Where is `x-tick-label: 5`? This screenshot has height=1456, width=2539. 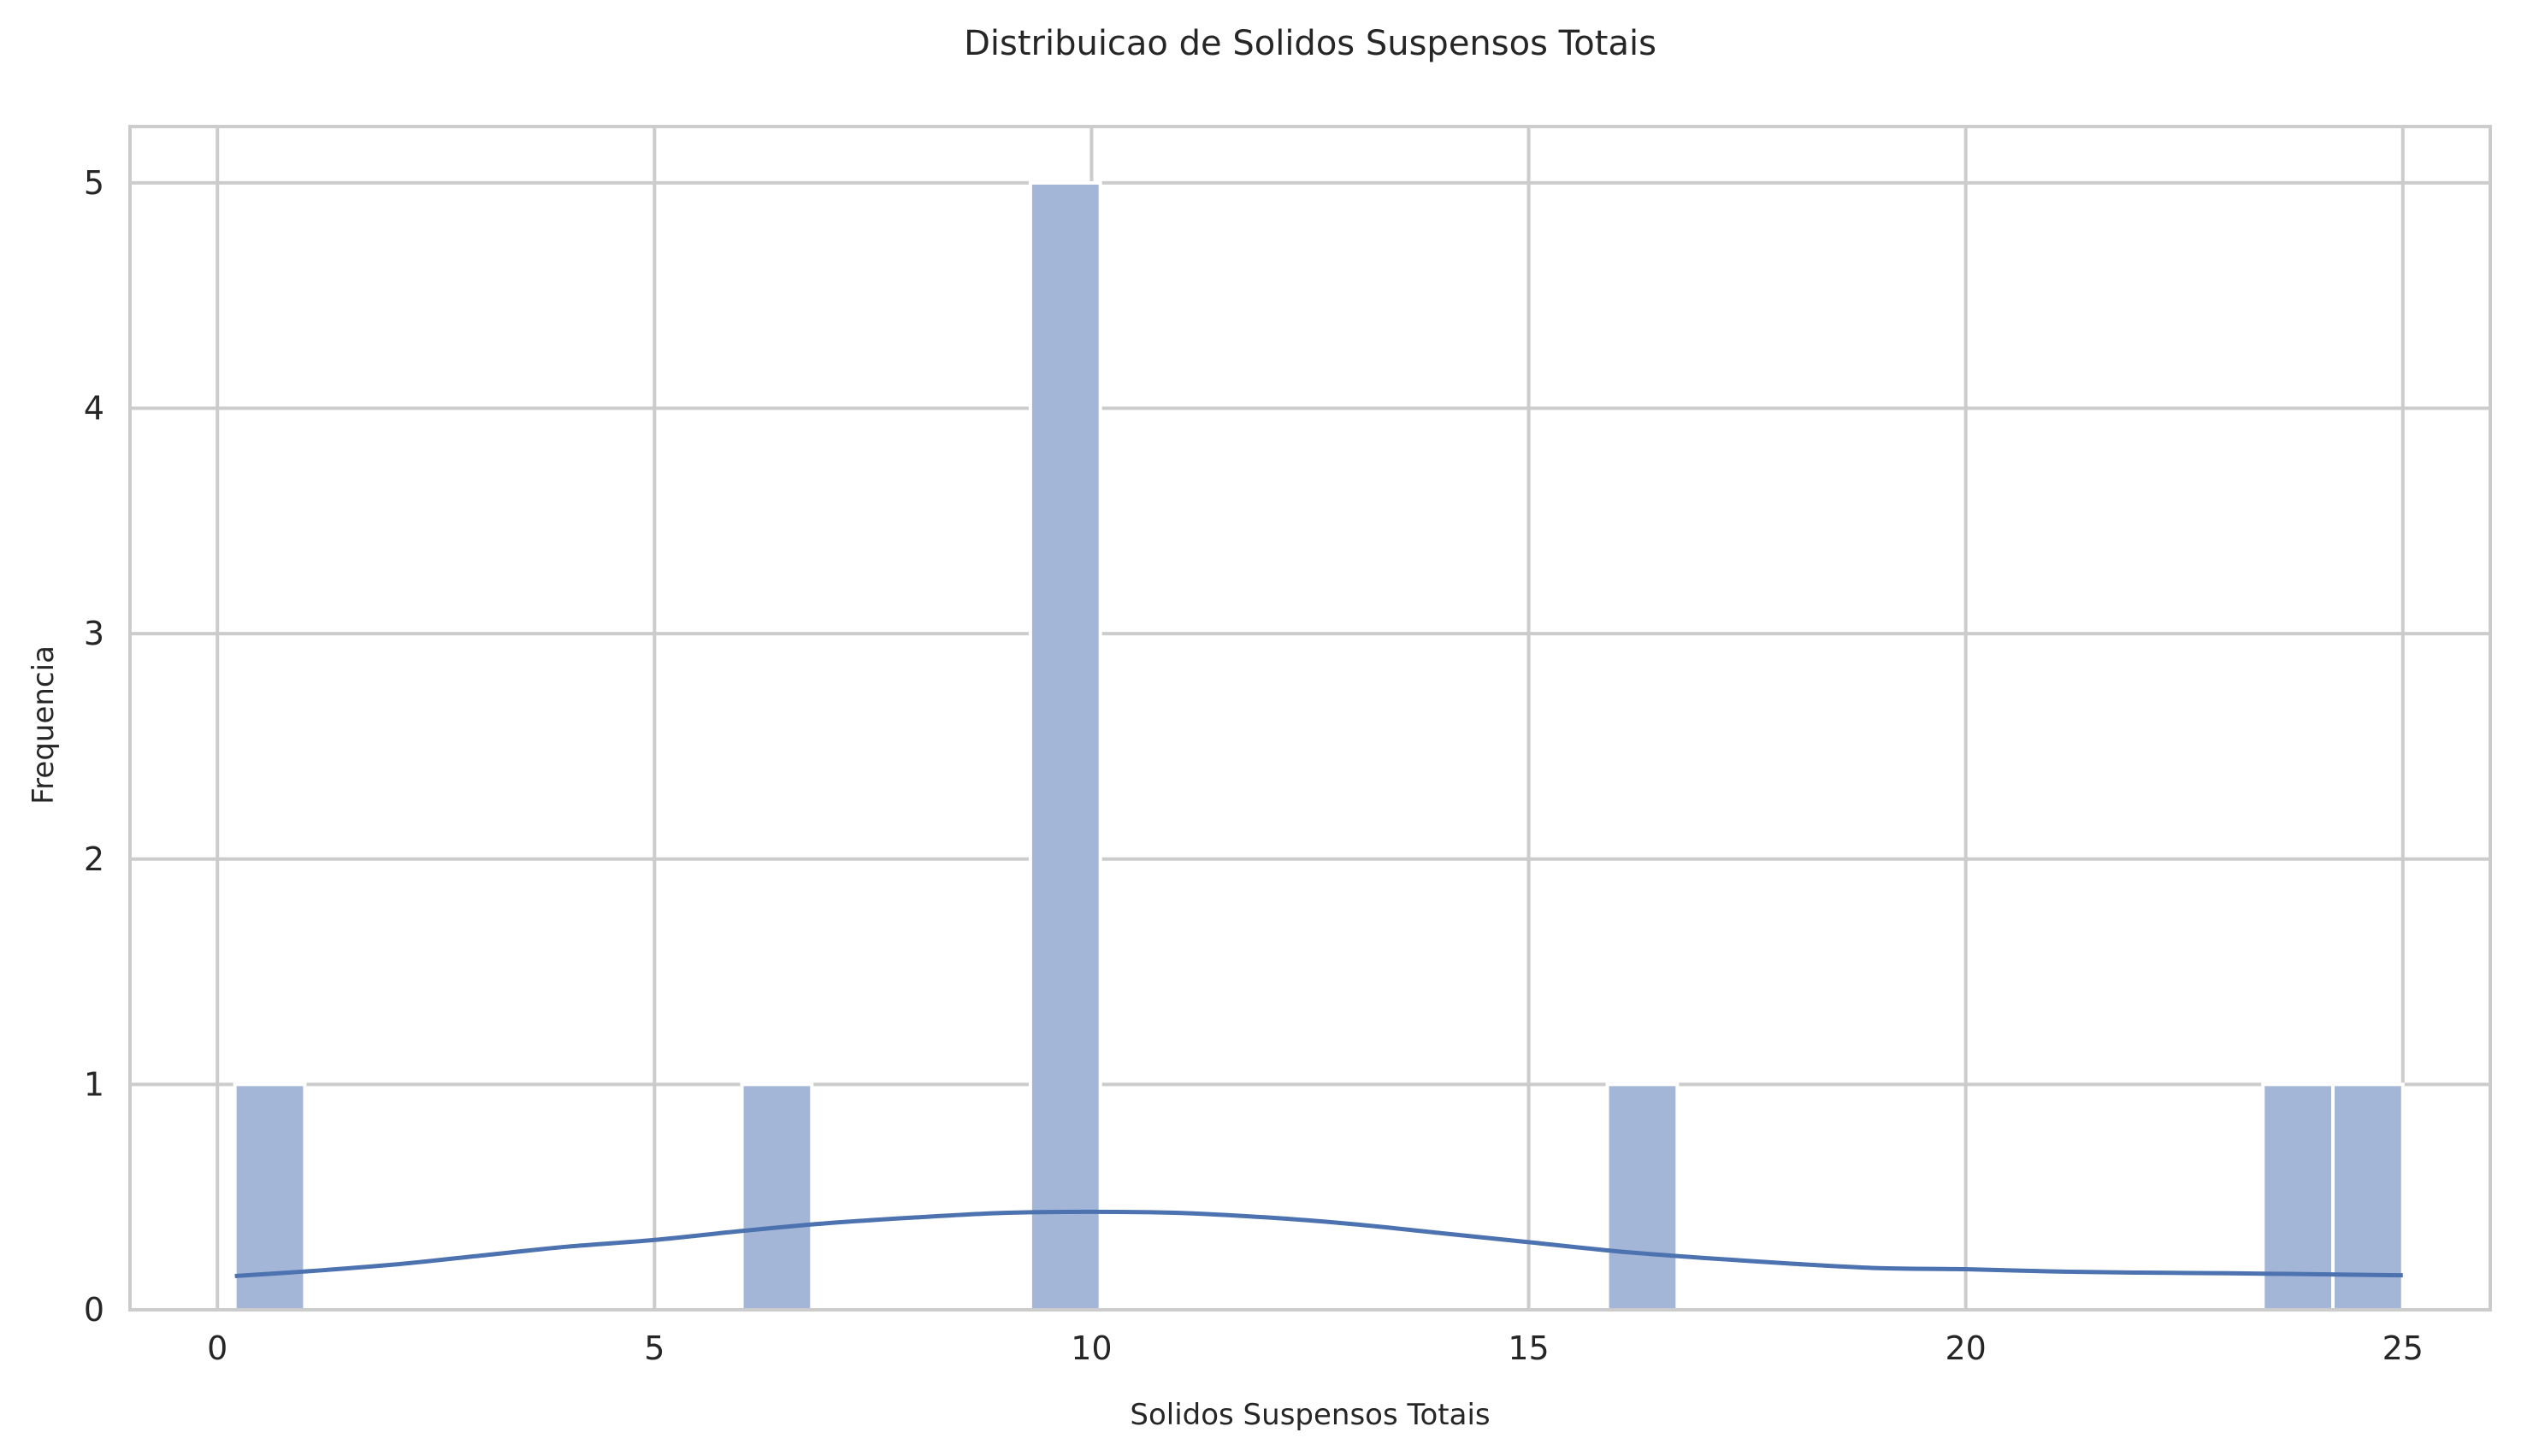
x-tick-label: 5 is located at coordinates (654, 1348).